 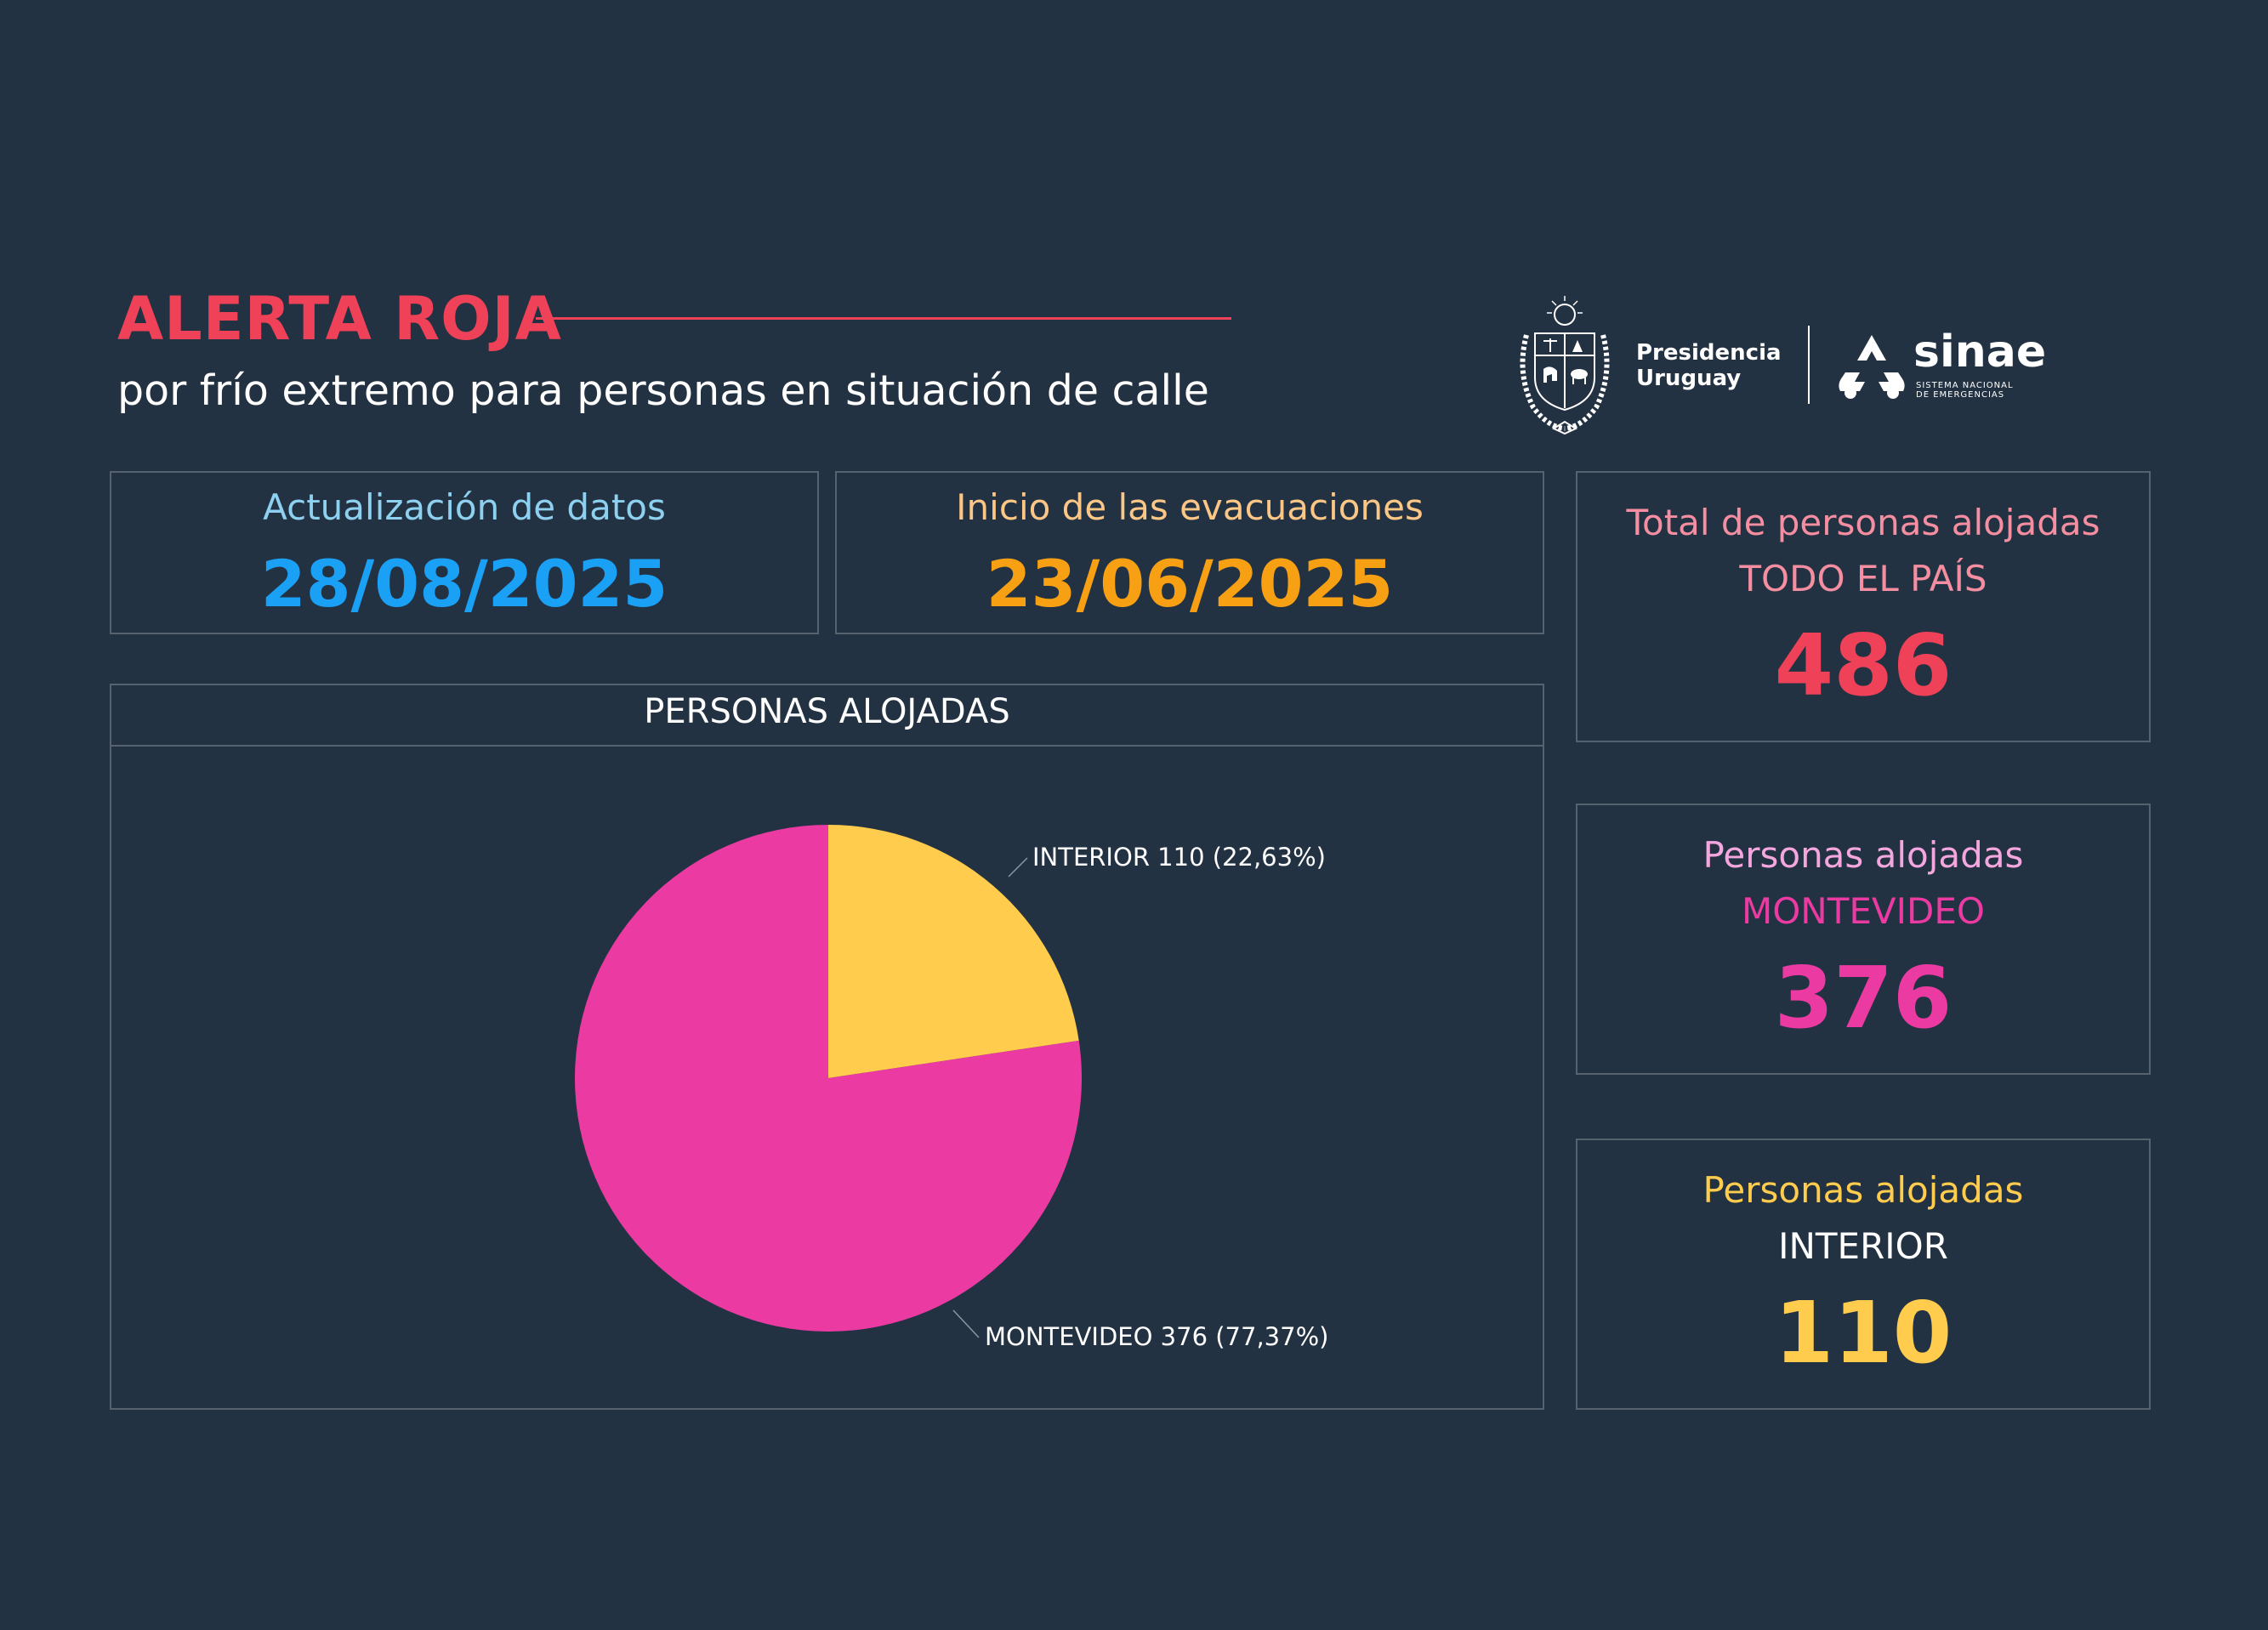 I want to click on pie-leader-line-interior, so click(x=1018, y=867).